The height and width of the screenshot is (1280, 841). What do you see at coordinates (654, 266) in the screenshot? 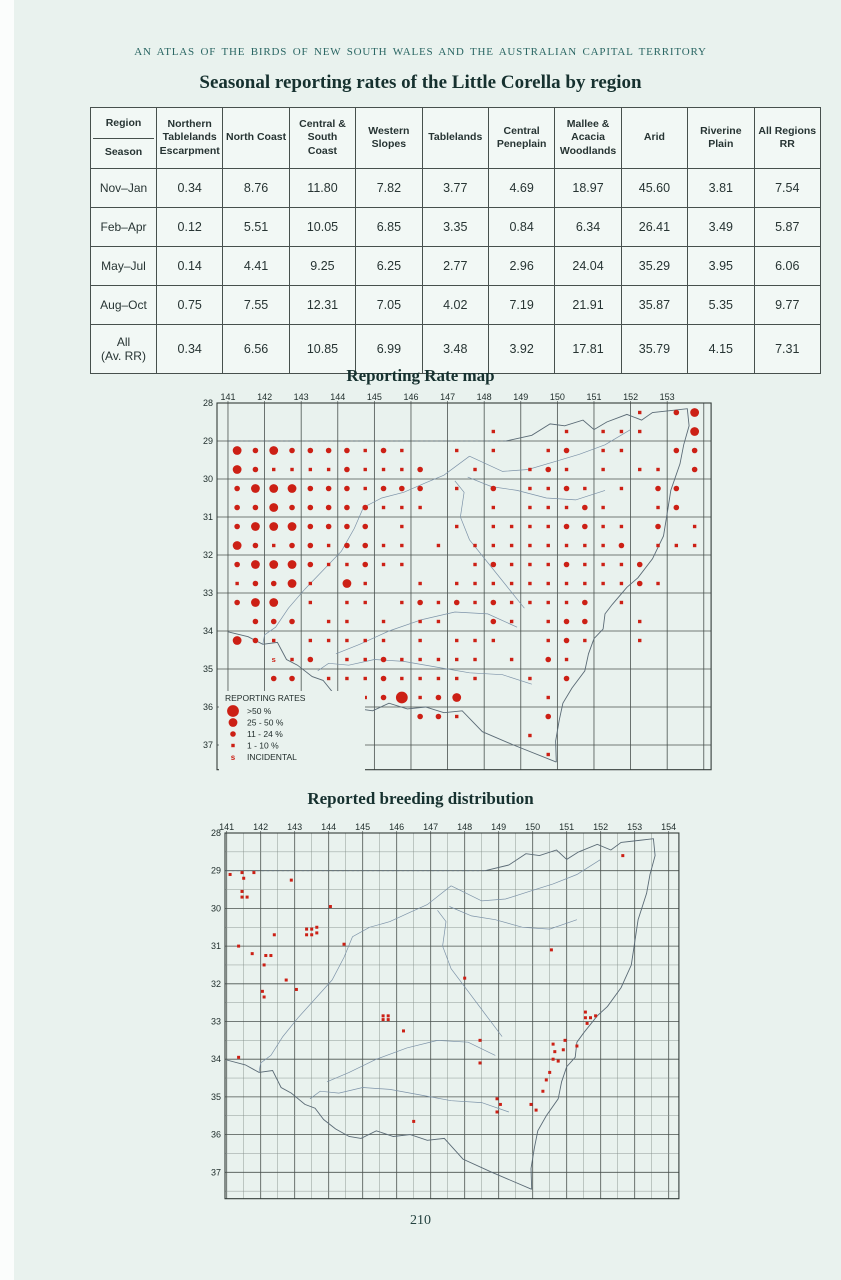
I see `value-cell: 35.29` at bounding box center [654, 266].